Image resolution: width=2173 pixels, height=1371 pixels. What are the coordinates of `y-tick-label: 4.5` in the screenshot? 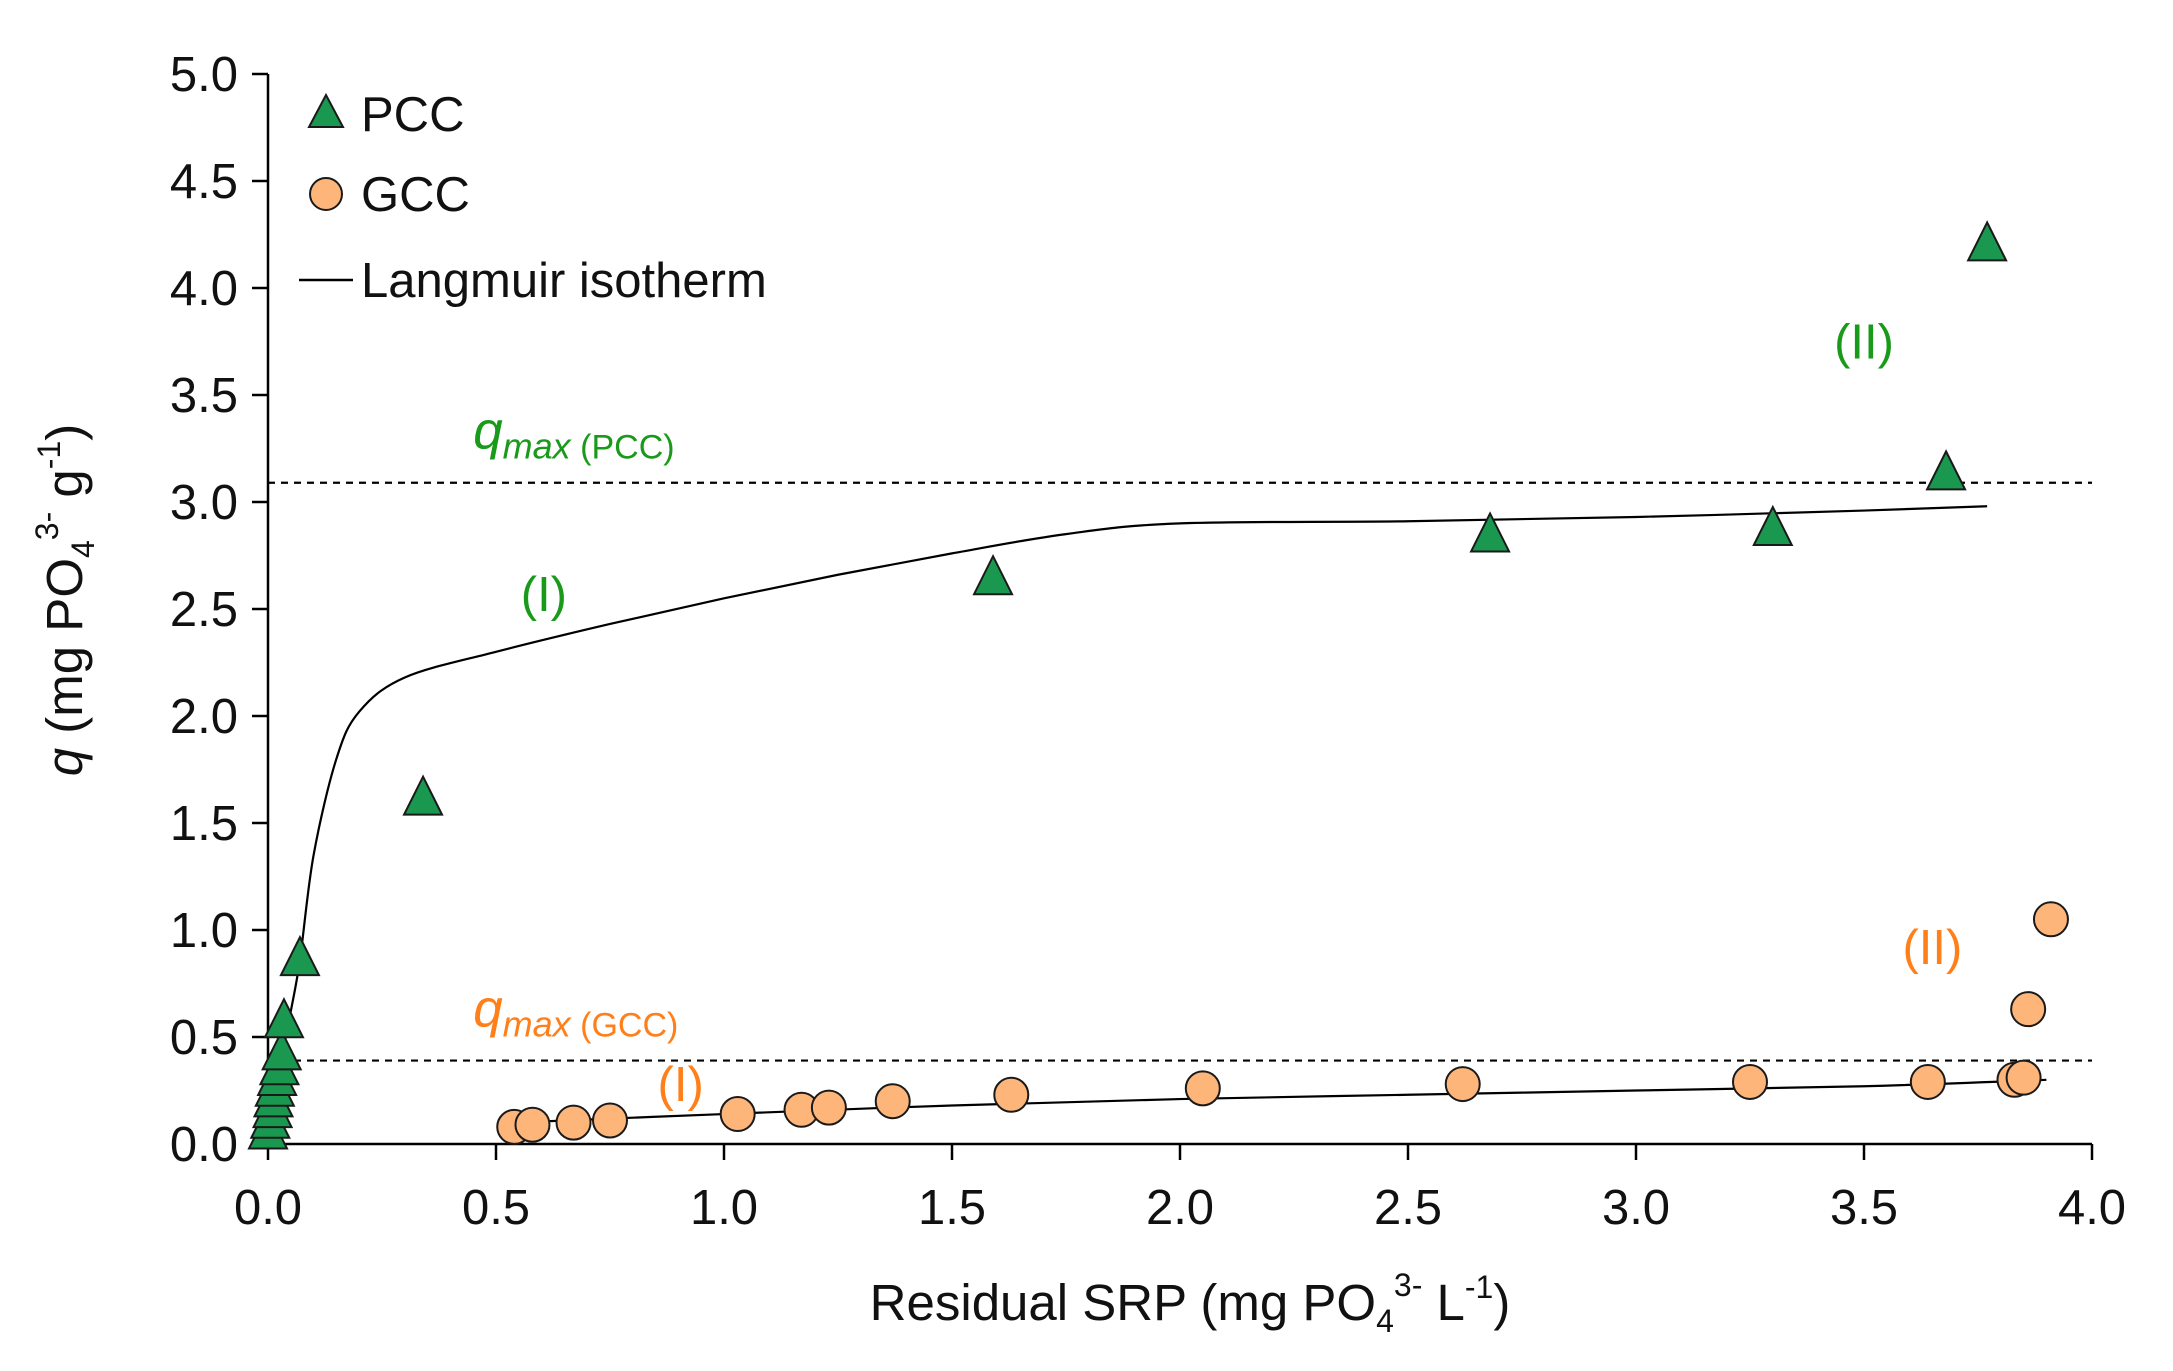 It's located at (204, 182).